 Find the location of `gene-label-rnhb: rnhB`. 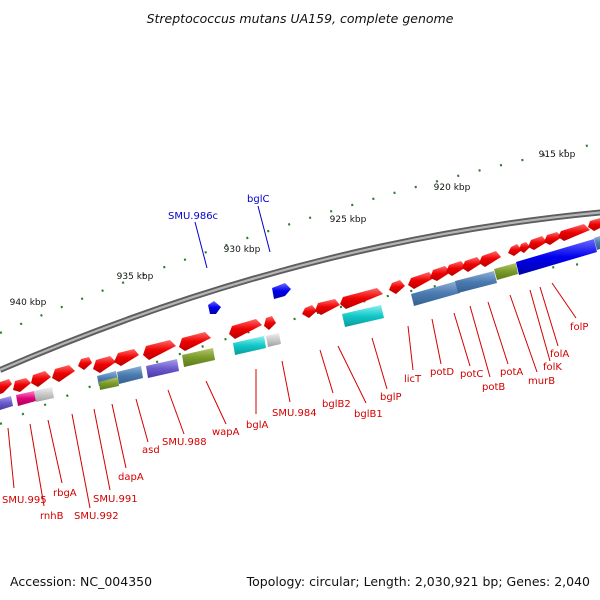

gene-label-rnhb: rnhB is located at coordinates (52, 516).